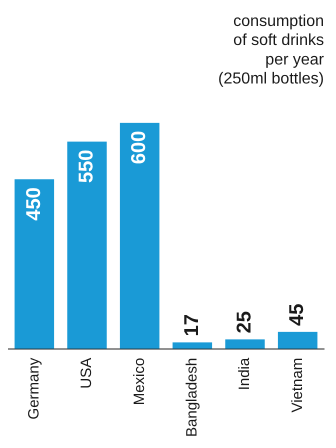 Image resolution: width=336 pixels, height=448 pixels. I want to click on x-tick-label: Mexico, so click(139, 382).